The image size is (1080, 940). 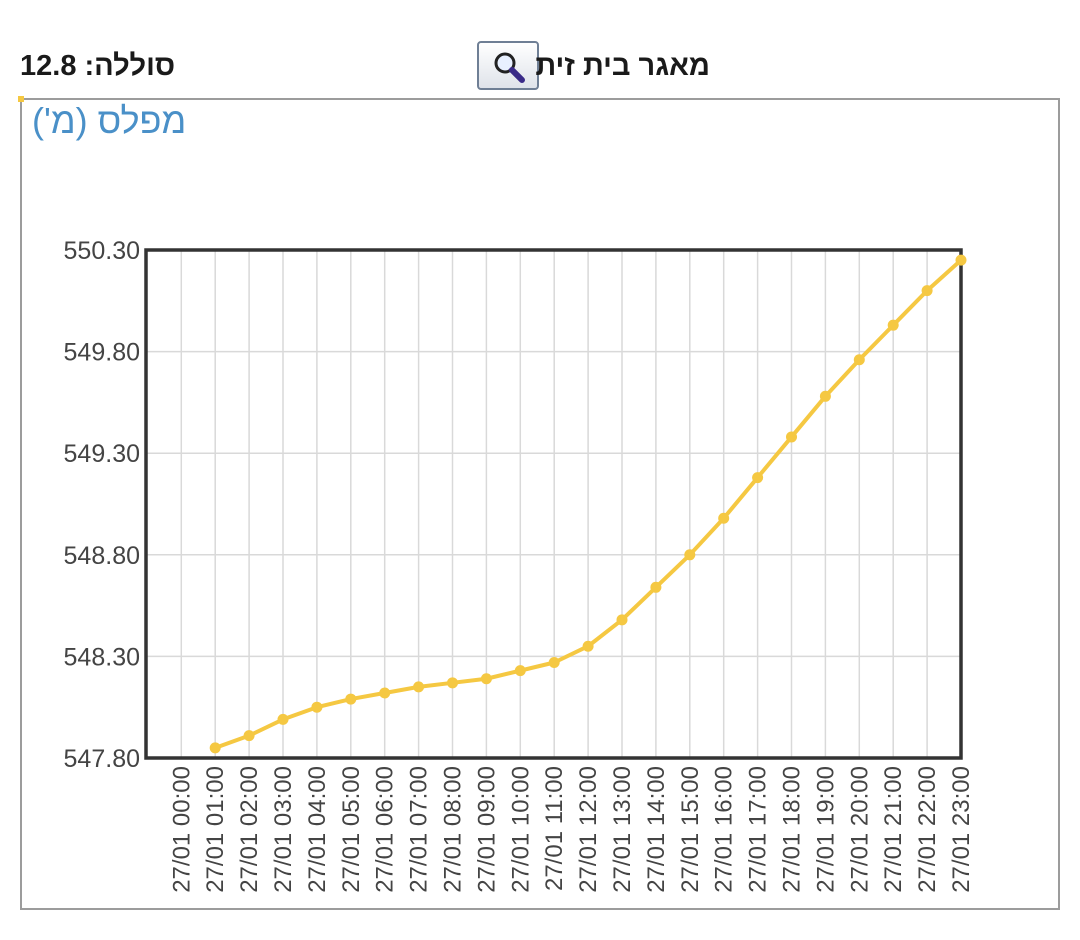 What do you see at coordinates (453, 829) in the screenshot?
I see `x-tick-label: 27/01 08:00` at bounding box center [453, 829].